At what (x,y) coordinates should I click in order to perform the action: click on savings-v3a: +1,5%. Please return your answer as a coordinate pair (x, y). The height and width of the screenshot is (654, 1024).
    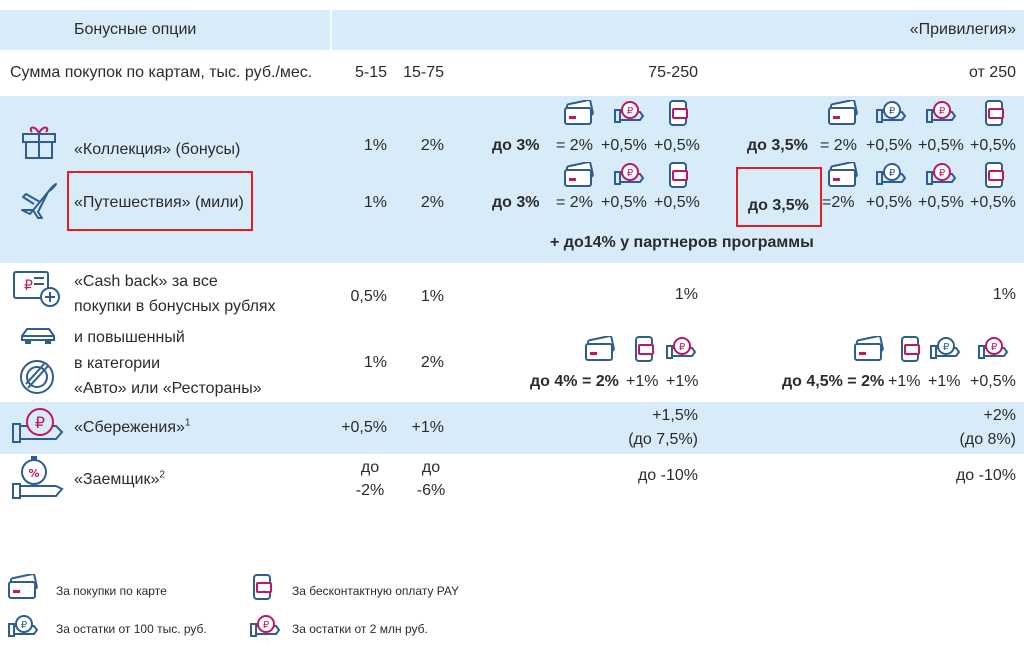
    Looking at the image, I should click on (675, 415).